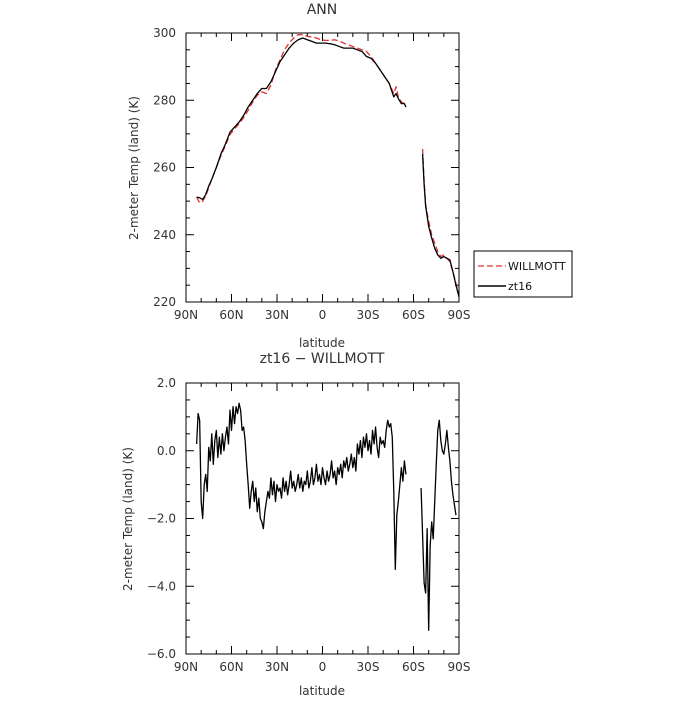  Describe the element at coordinates (166, 383) in the screenshot. I see `y-tick-label: 2.0` at that location.